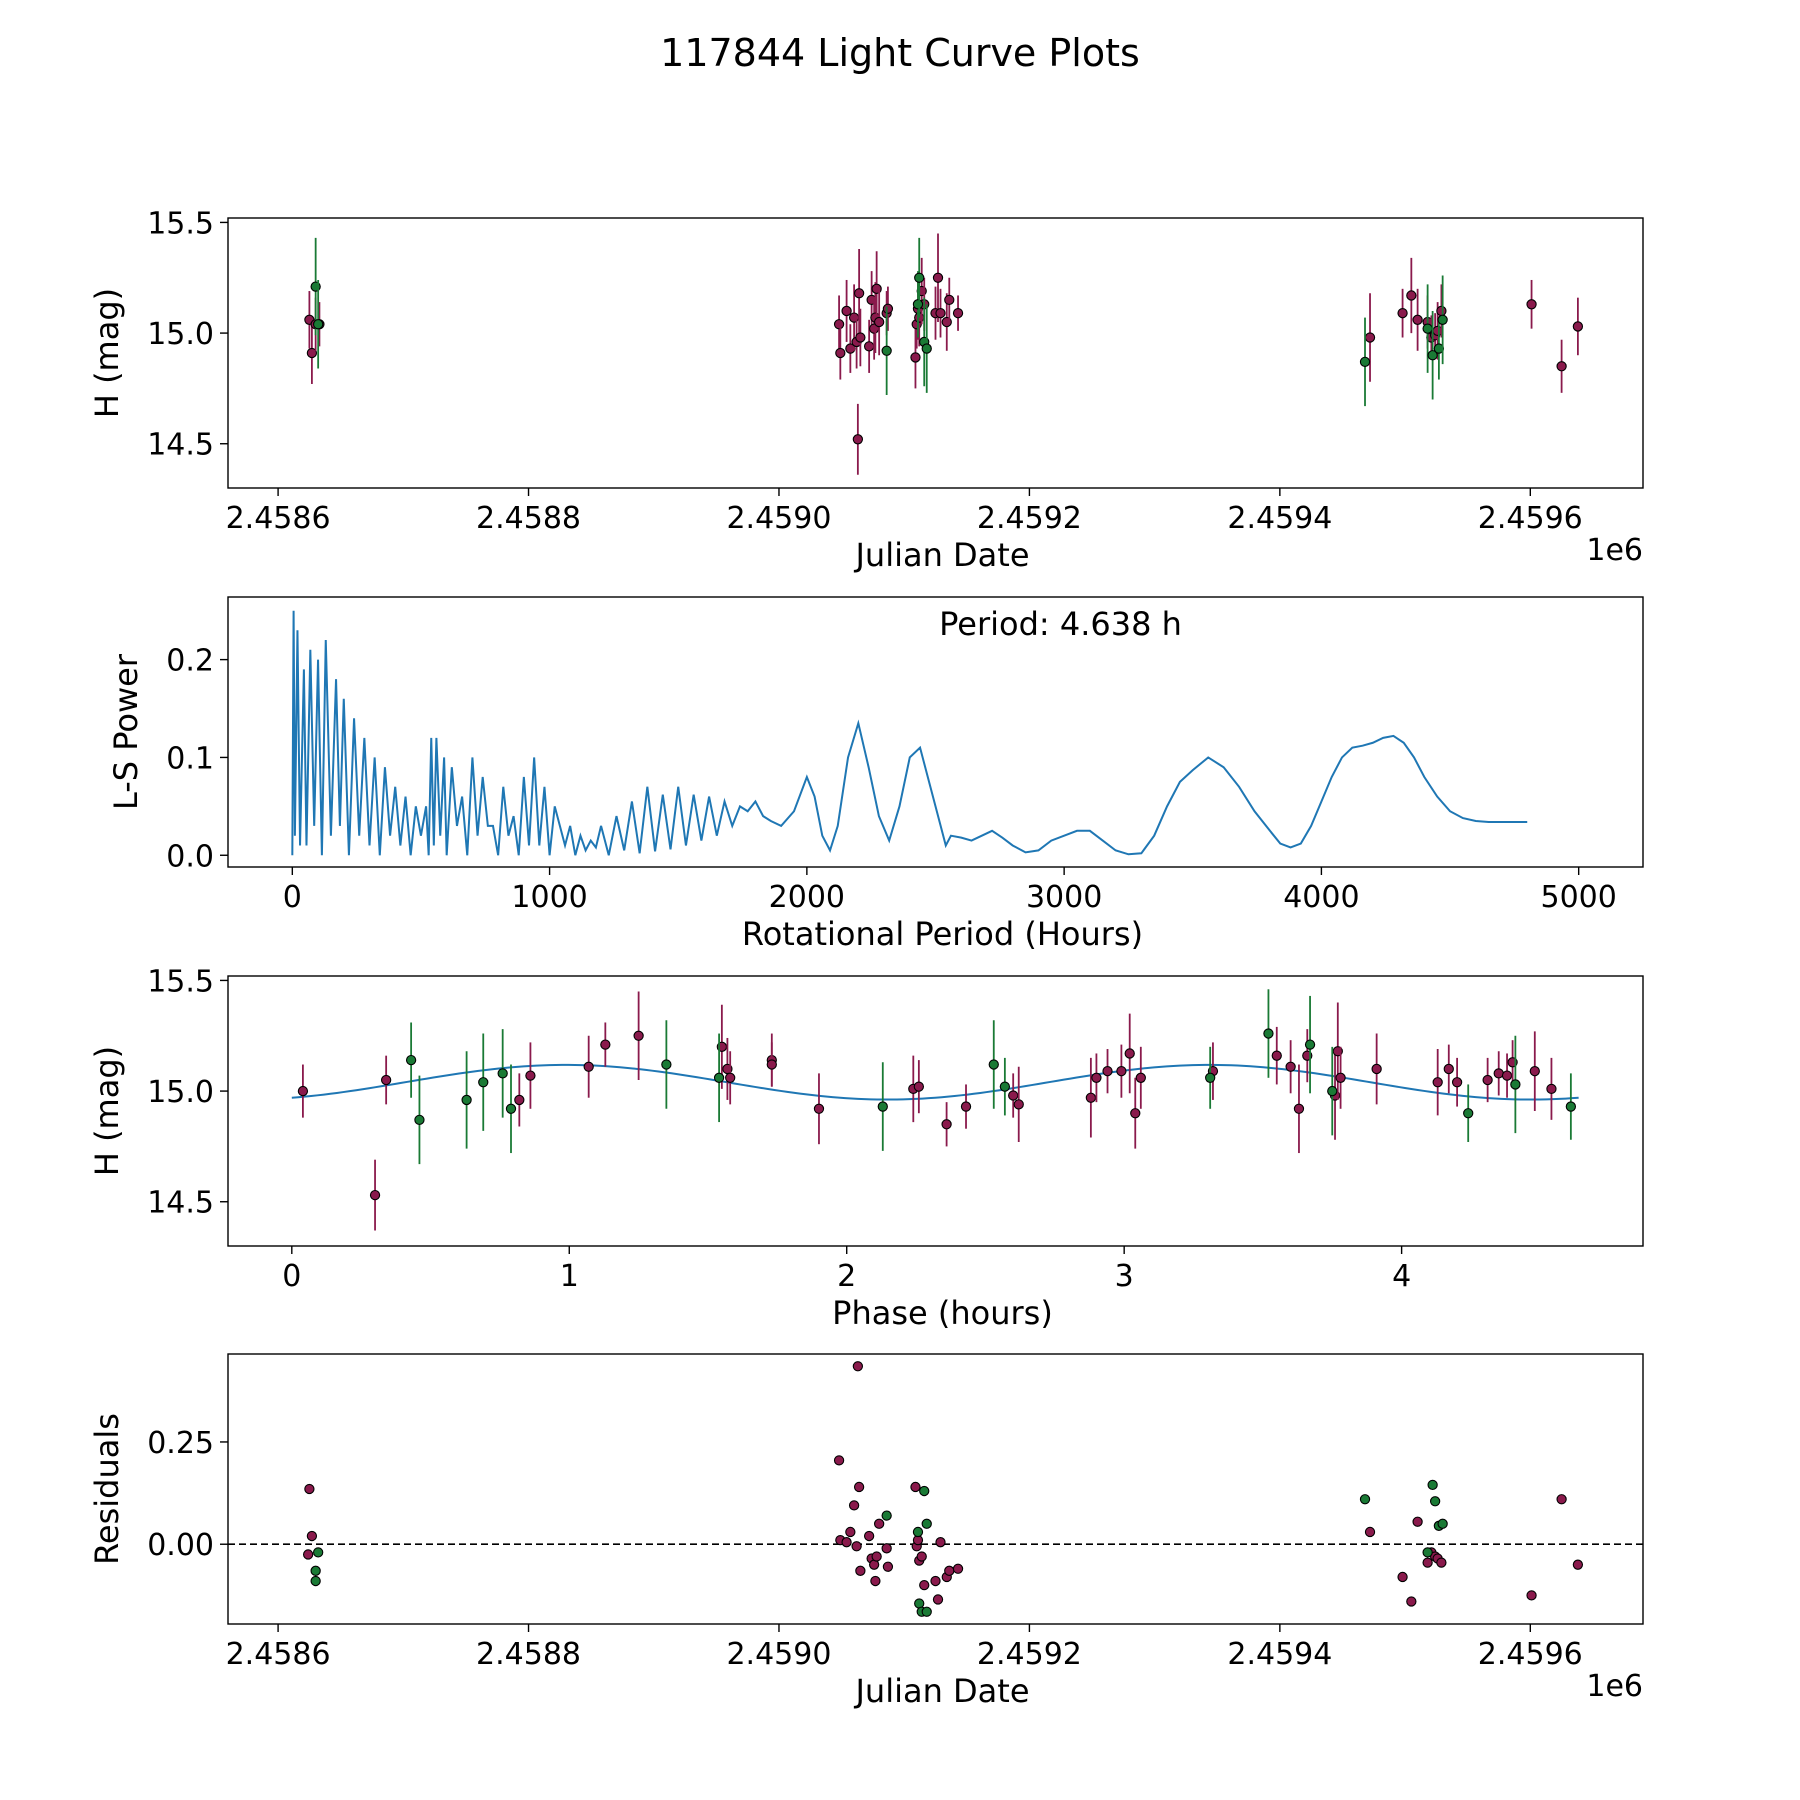  What do you see at coordinates (180, 1443) in the screenshot?
I see `y-tick-label: 0.25` at bounding box center [180, 1443].